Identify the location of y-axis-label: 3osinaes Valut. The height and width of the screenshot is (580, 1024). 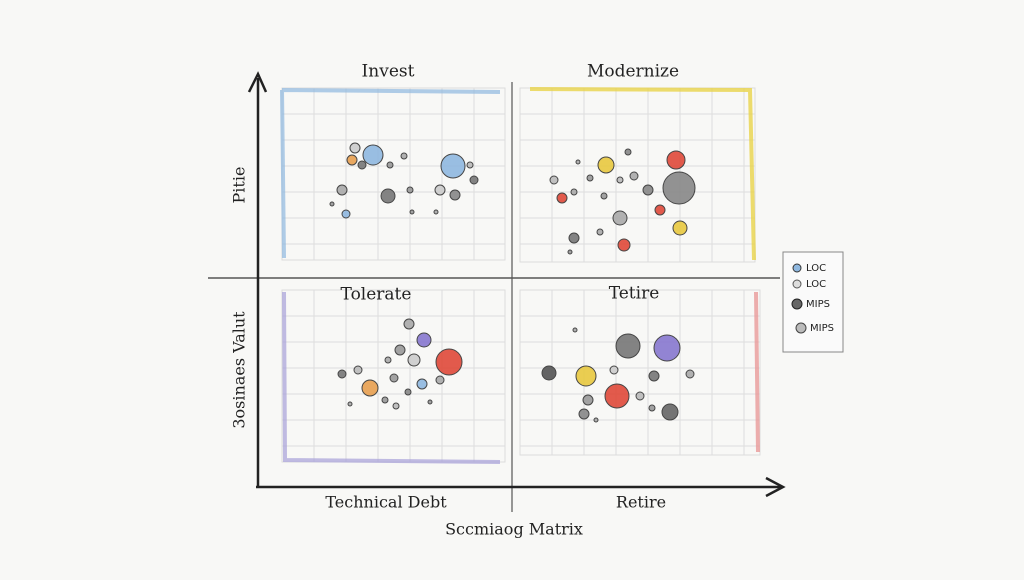
(239, 370).